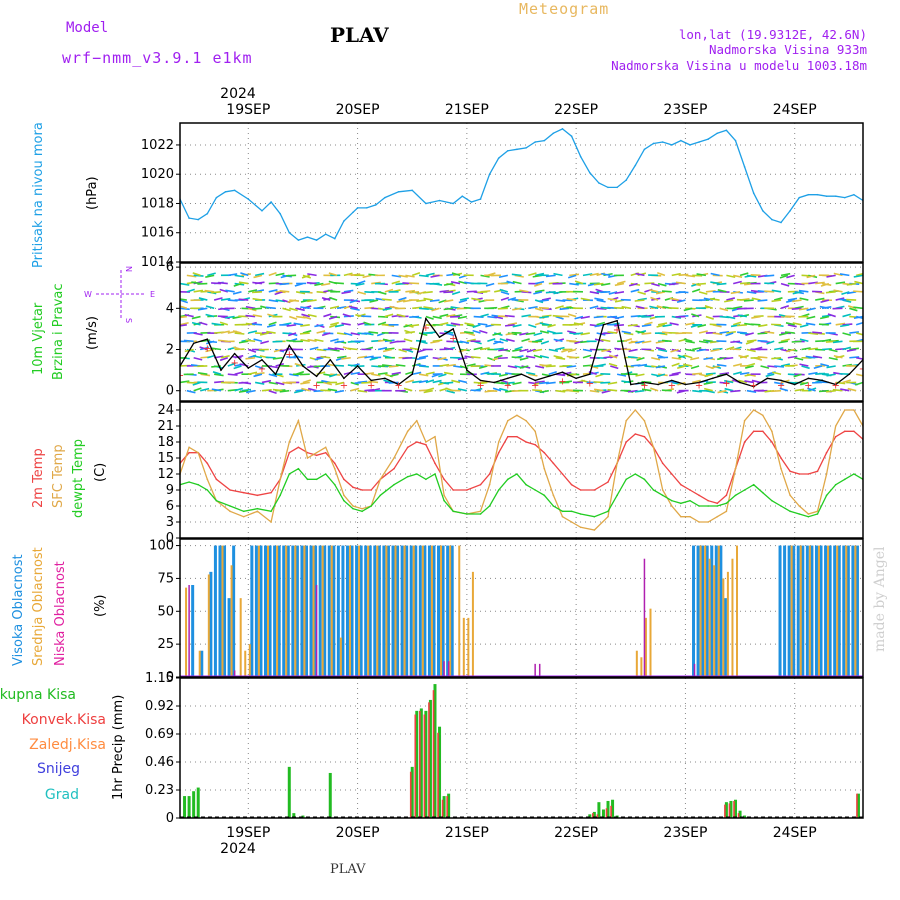 Image resolution: width=900 pixels, height=900 pixels. What do you see at coordinates (521, 751) in the screenshot?
I see `plot-area-precipitation` at bounding box center [521, 751].